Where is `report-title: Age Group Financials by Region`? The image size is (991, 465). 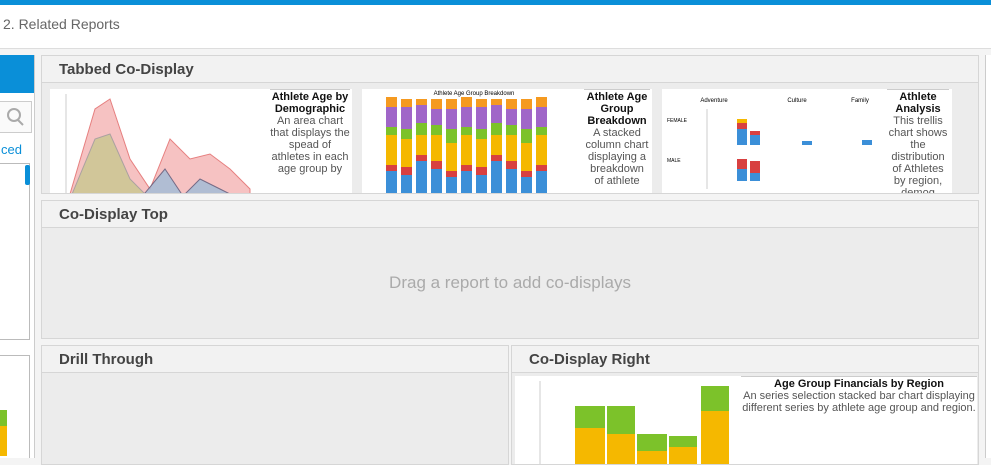 report-title: Age Group Financials by Region is located at coordinates (859, 383).